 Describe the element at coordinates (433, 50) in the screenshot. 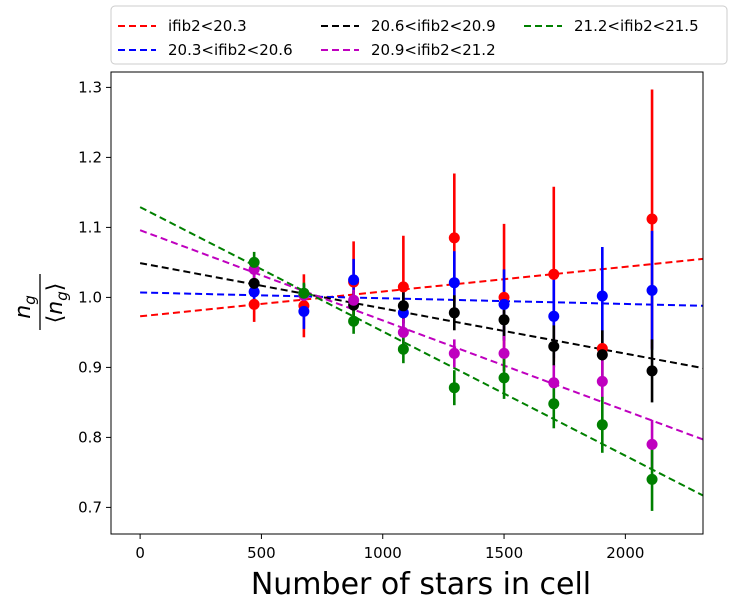

I see `legend-label-3: 20.9<ifib2<21.2` at that location.